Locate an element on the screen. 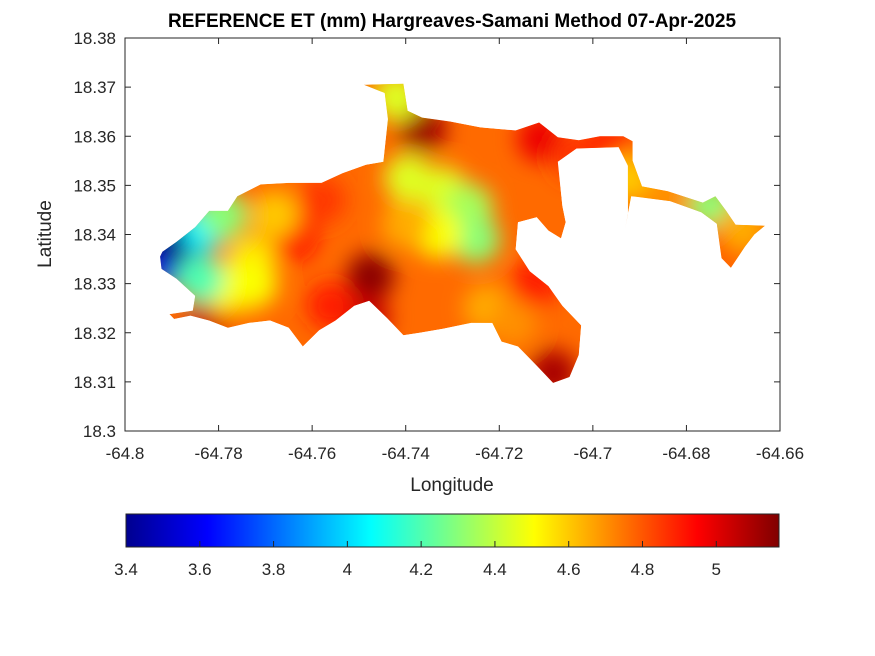 This screenshot has height=656, width=875. y-tick-label: 18.34 is located at coordinates (94, 235).